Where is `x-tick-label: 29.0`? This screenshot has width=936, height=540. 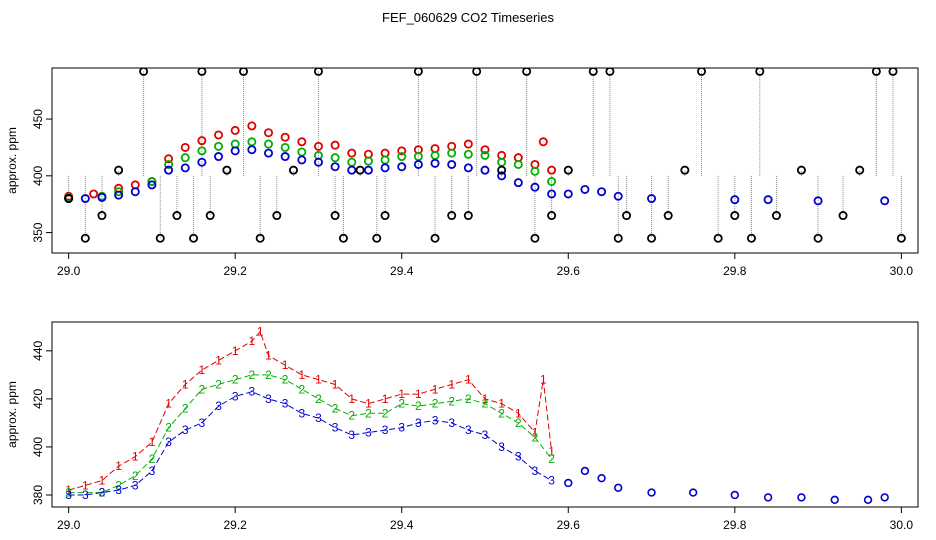
x-tick-label: 29.0 is located at coordinates (69, 525).